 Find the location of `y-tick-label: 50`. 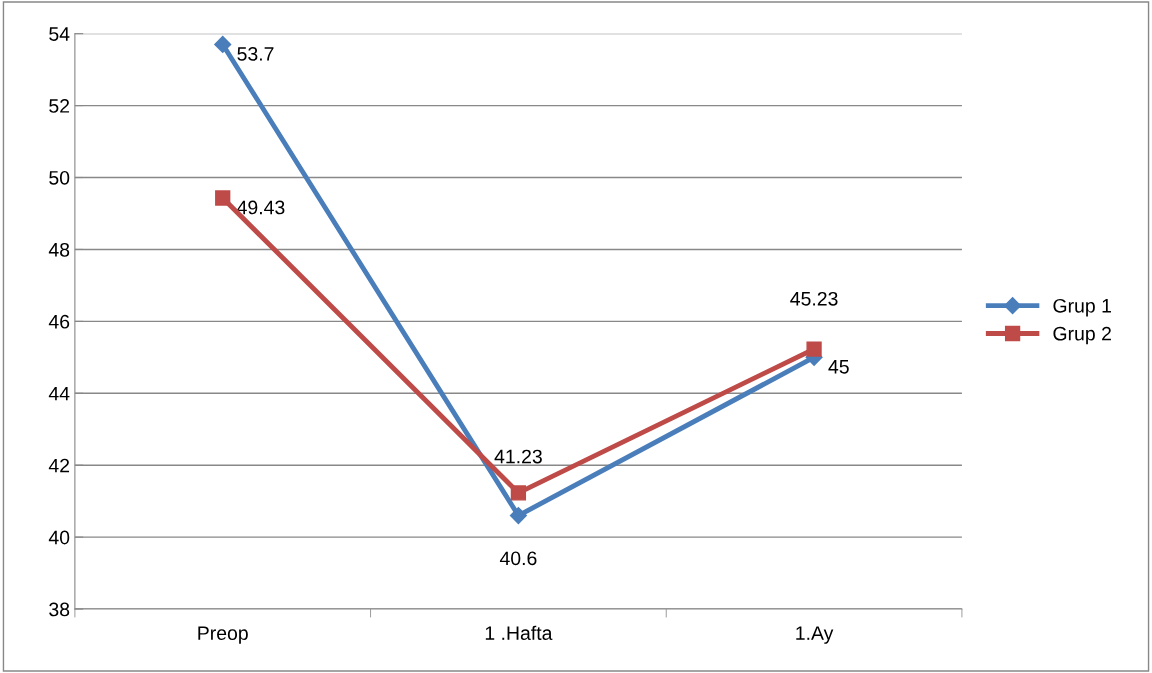

y-tick-label: 50 is located at coordinates (59, 177).